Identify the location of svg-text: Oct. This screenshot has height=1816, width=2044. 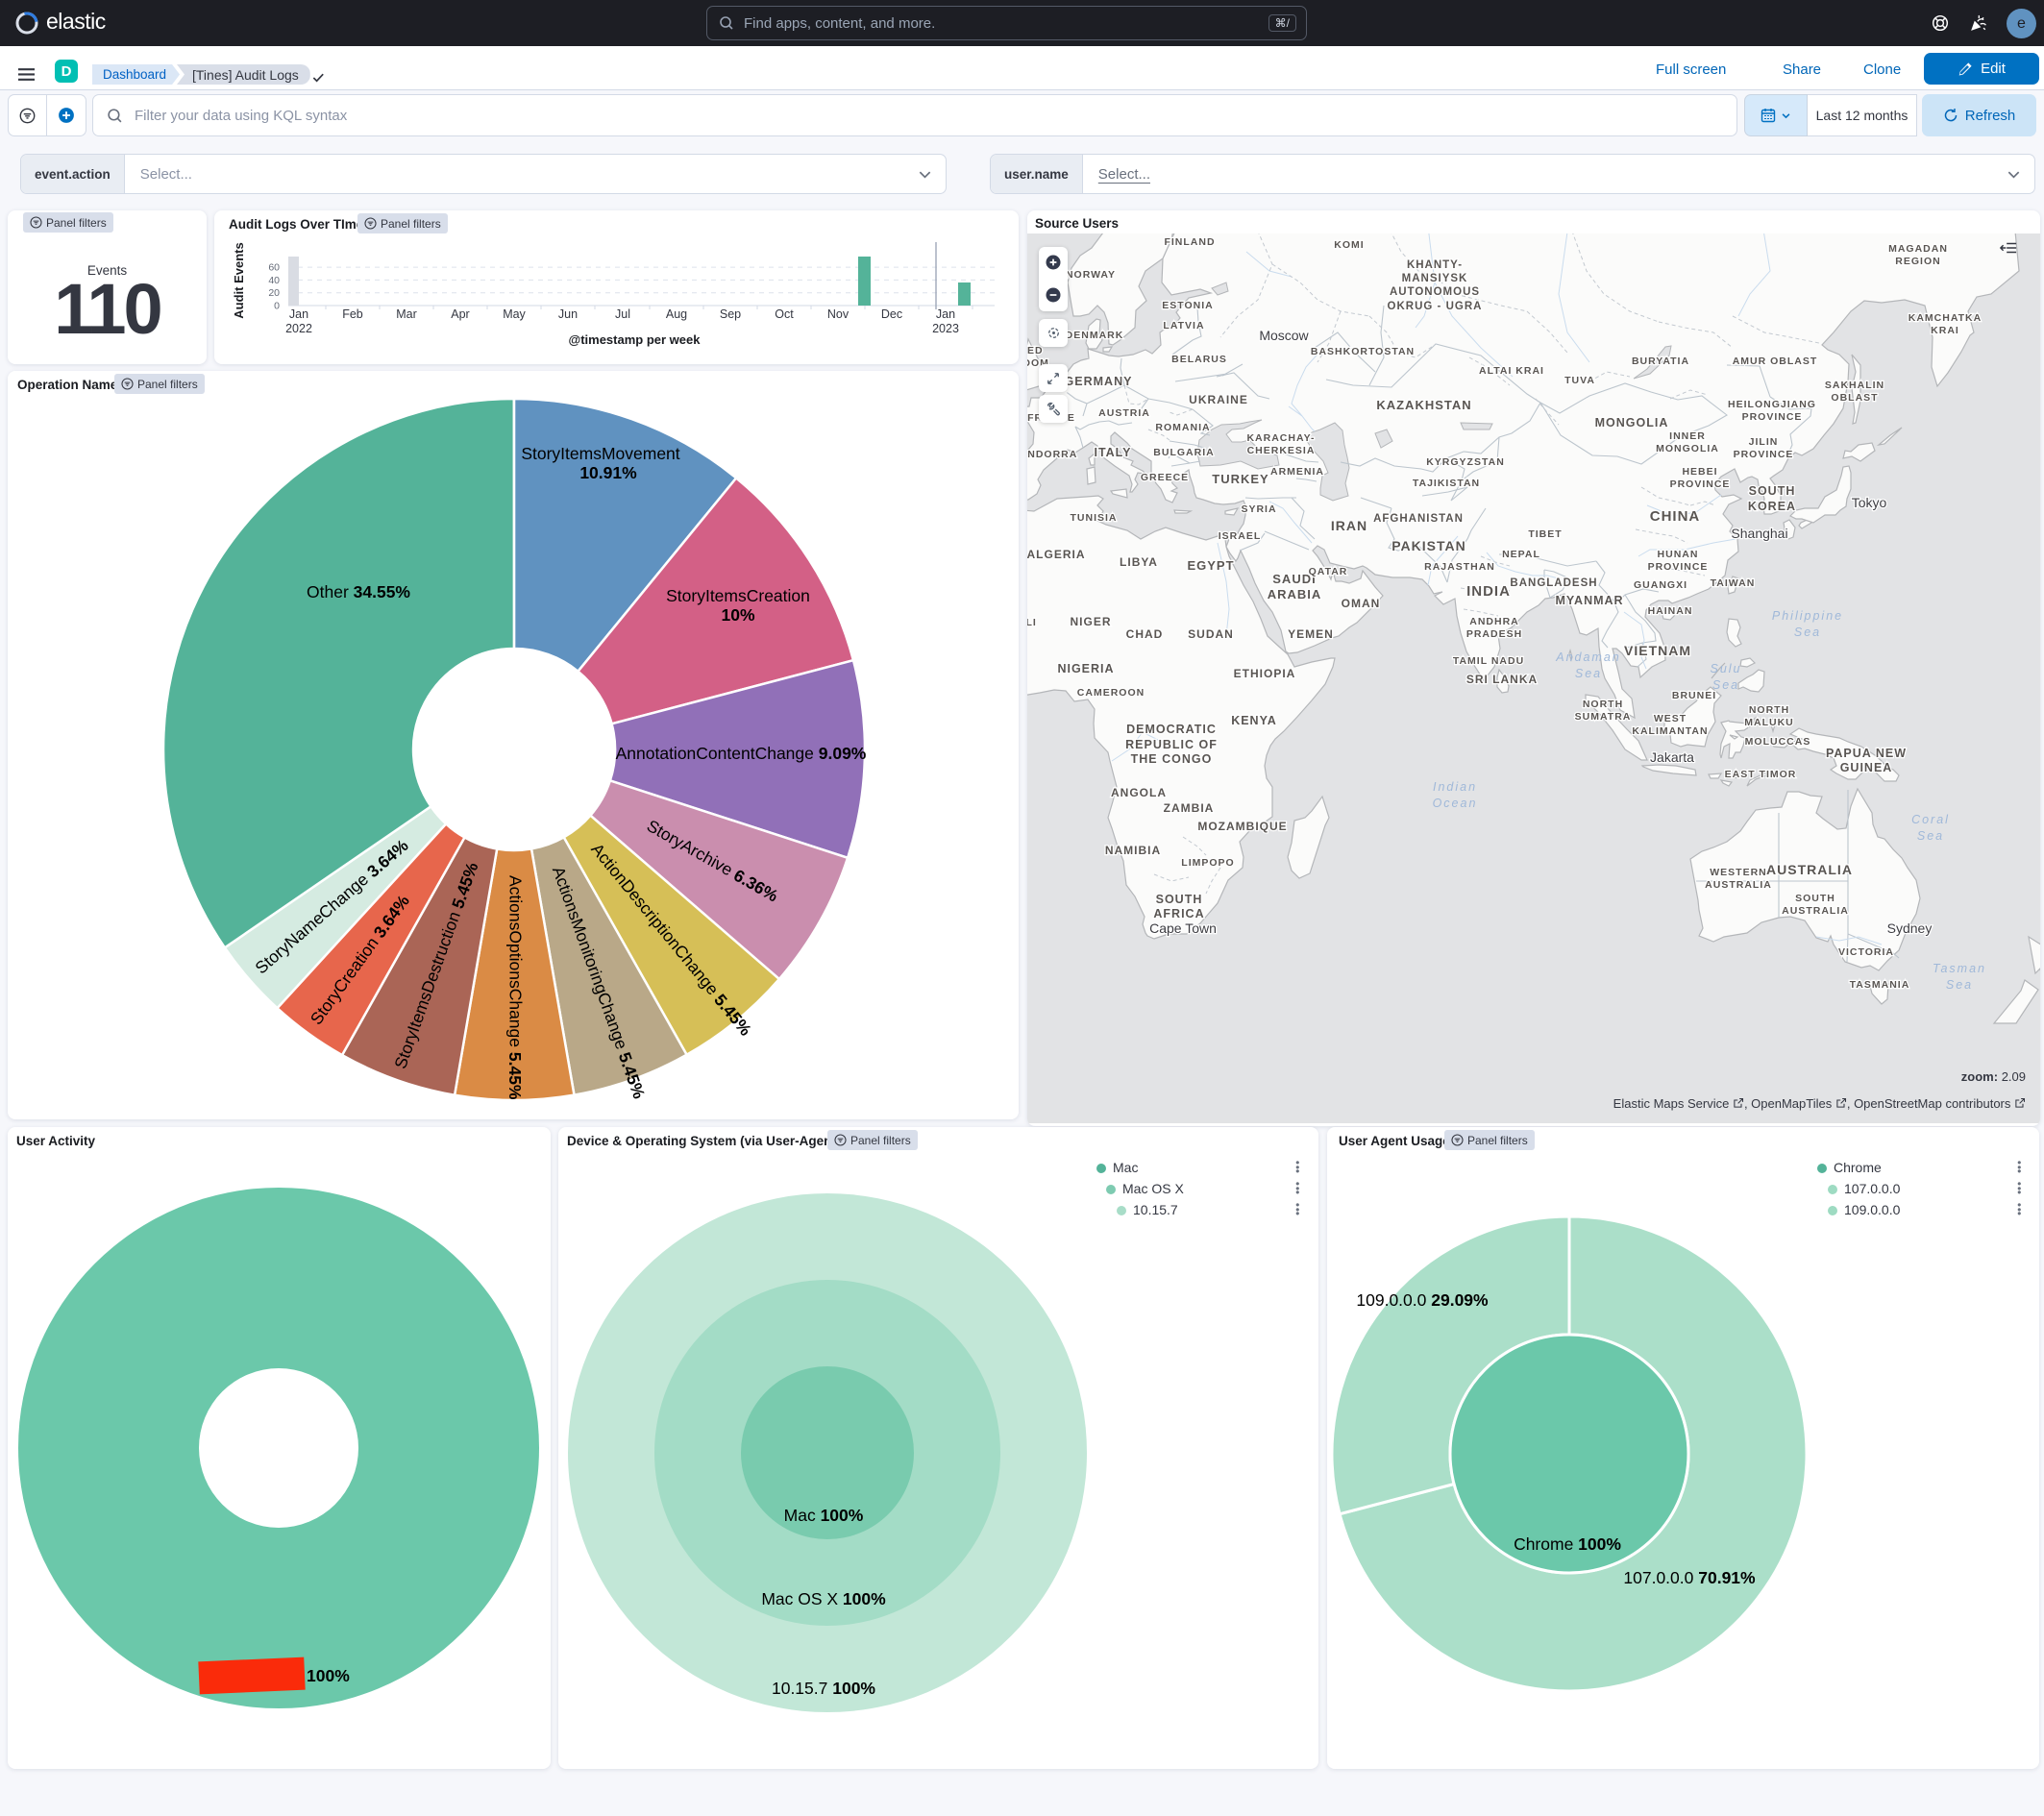
(784, 314).